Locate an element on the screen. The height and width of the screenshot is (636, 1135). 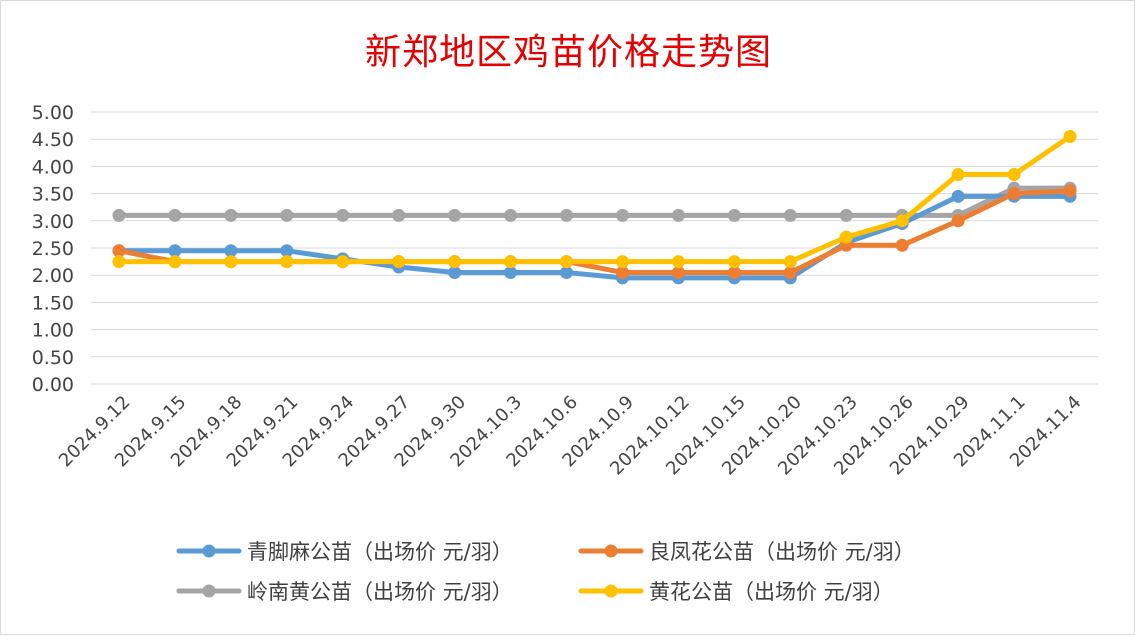
y-tick-label: 3.50 is located at coordinates (53, 195).